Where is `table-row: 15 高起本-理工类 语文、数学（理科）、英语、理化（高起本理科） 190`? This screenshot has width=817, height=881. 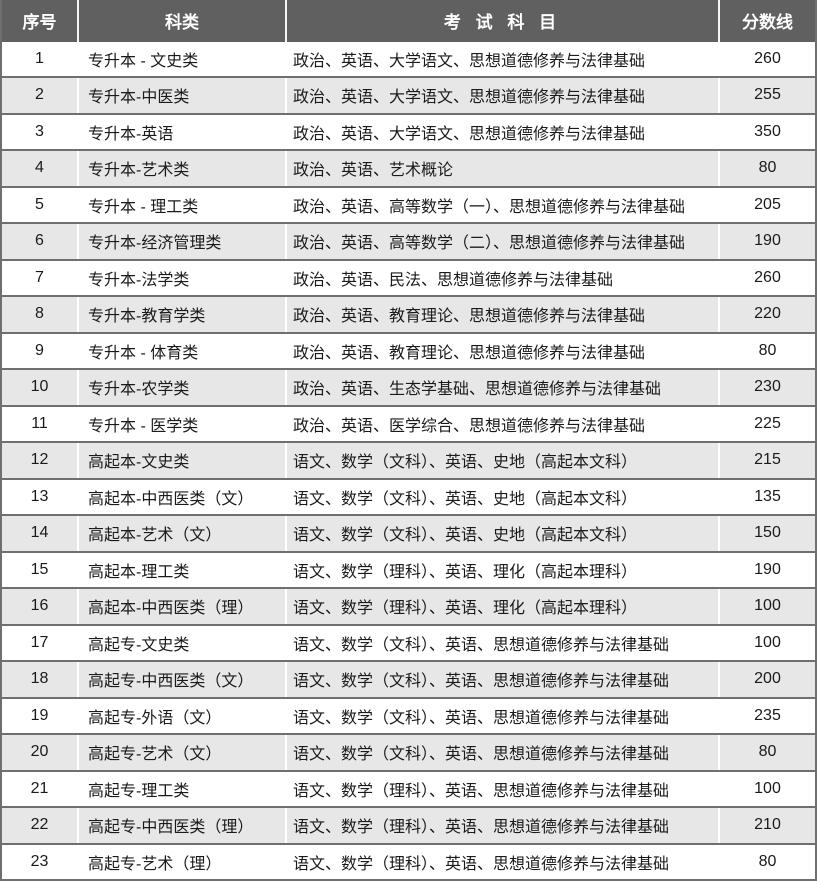
table-row: 15 高起本-理工类 语文、数学（理科）、英语、理化（高起本理科） 190 is located at coordinates (408, 570).